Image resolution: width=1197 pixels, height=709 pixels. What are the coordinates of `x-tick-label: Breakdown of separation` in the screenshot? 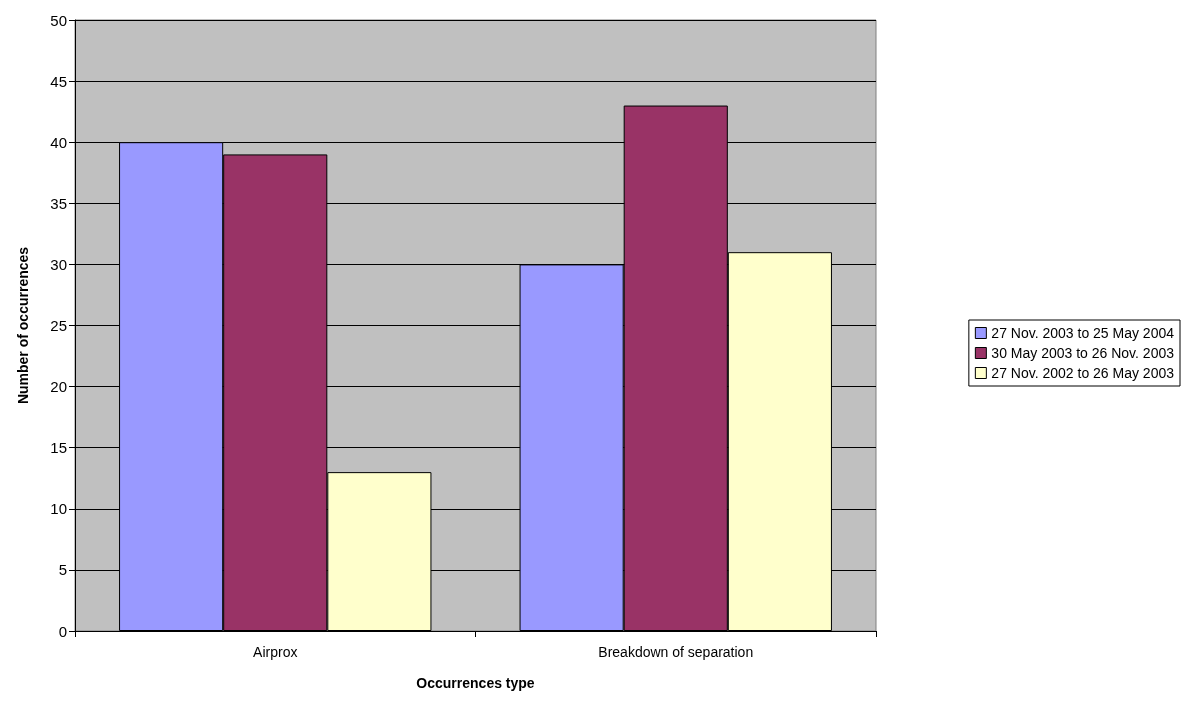 It's located at (676, 652).